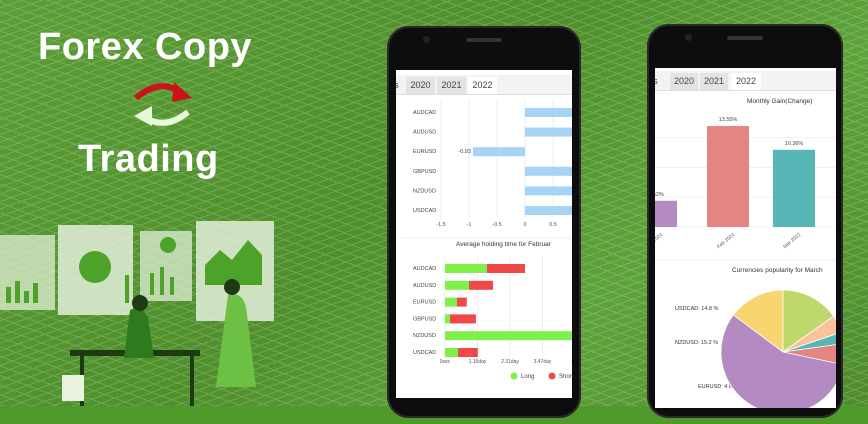  What do you see at coordinates (496, 225) in the screenshot?
I see `x-tick-label: -0.5` at bounding box center [496, 225].